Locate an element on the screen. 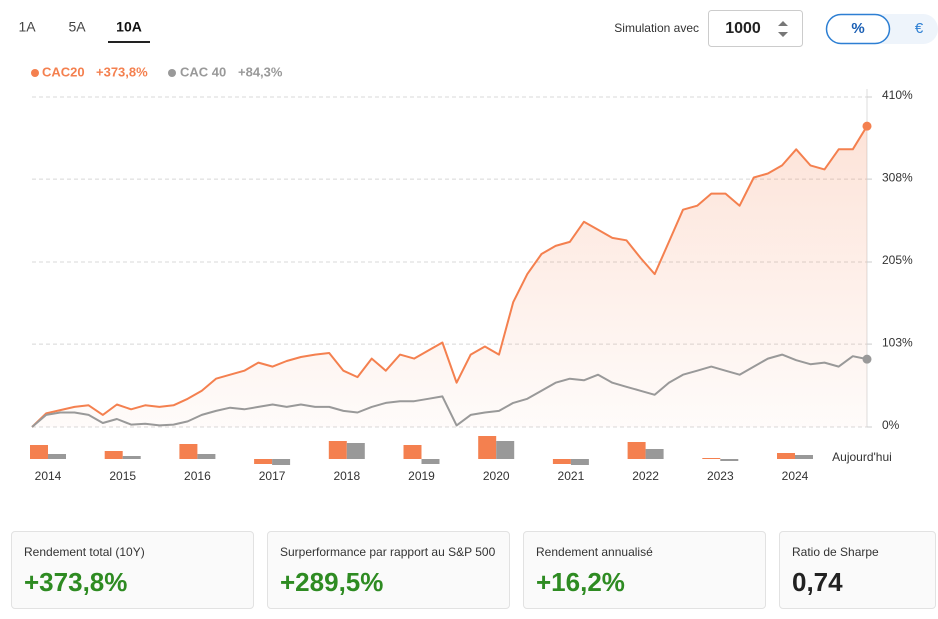 The height and width of the screenshot is (619, 938). stat-card: Rendement annualisé +16,2% is located at coordinates (644, 570).